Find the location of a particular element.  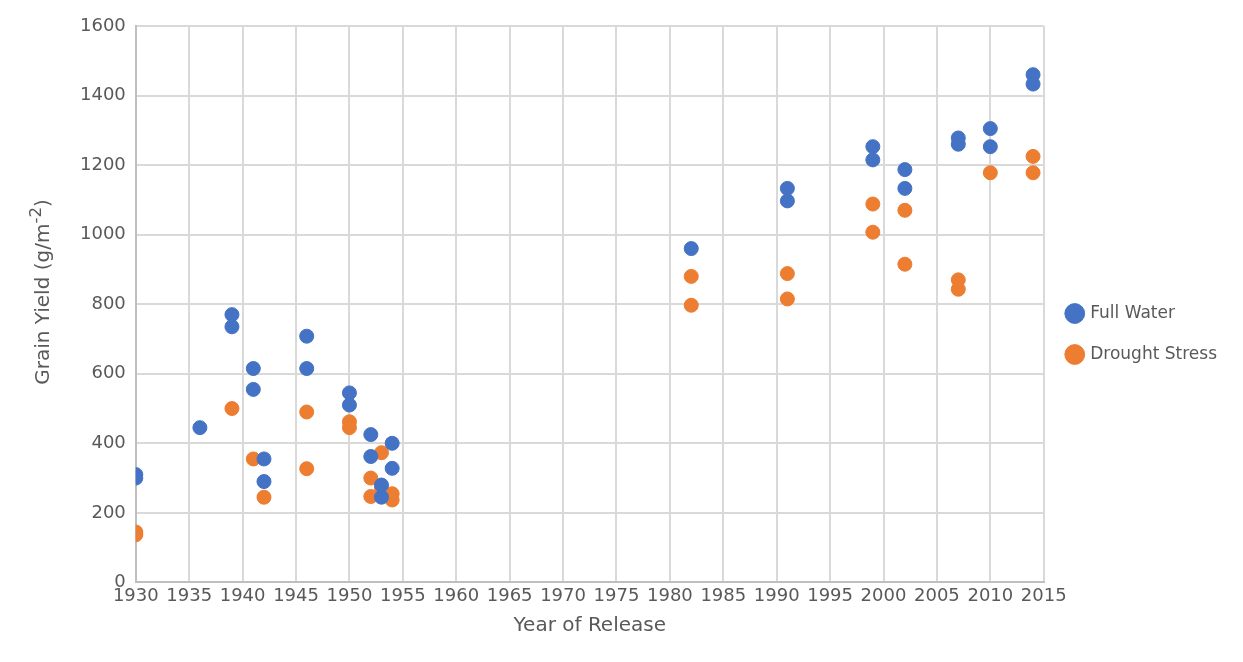

x-tick-label: 1970 is located at coordinates (563, 594).